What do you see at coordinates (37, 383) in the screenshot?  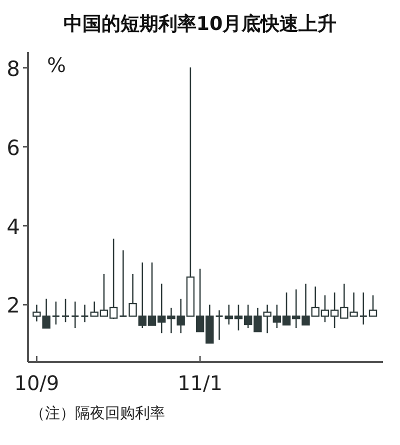 I see `x-tick-label: 10/9` at bounding box center [37, 383].